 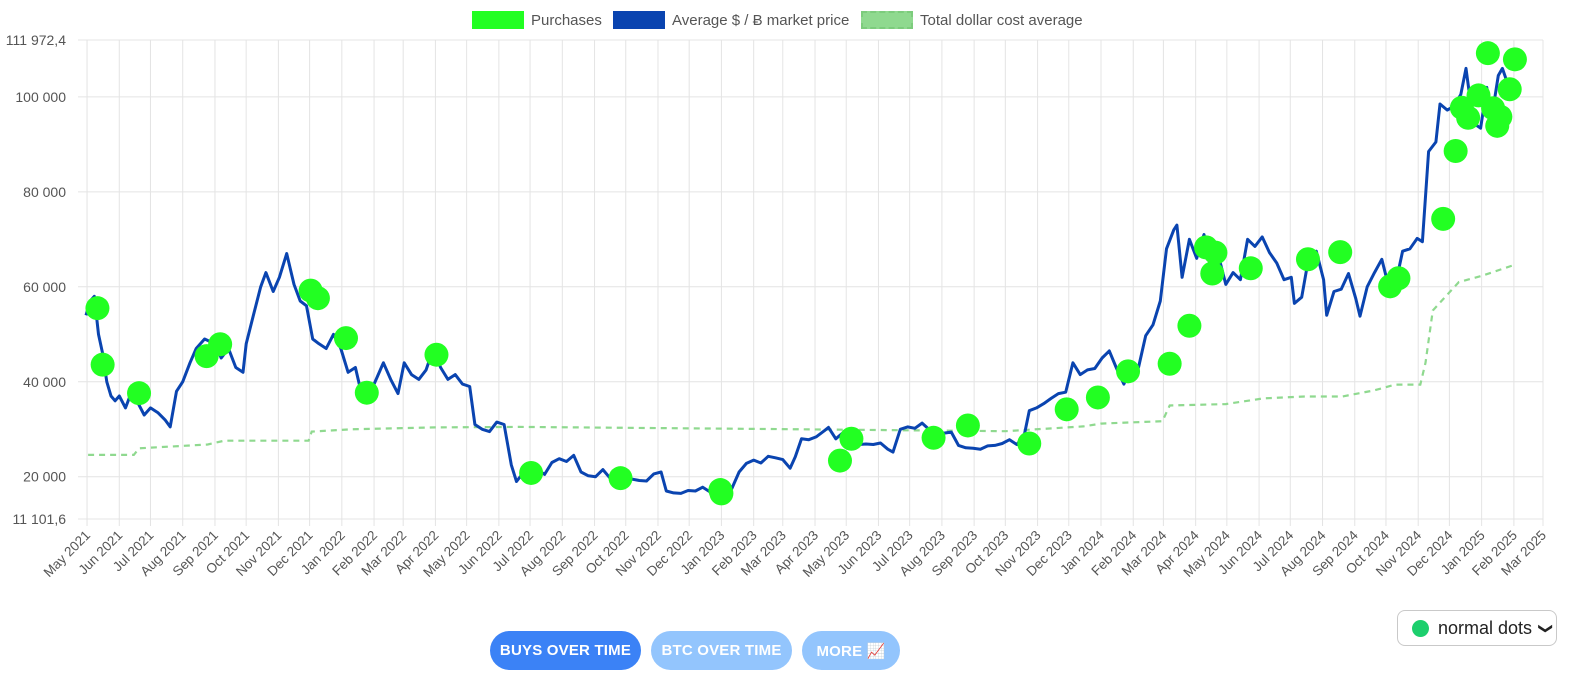 I want to click on chevron-down-icon: ❯, so click(x=1546, y=628).